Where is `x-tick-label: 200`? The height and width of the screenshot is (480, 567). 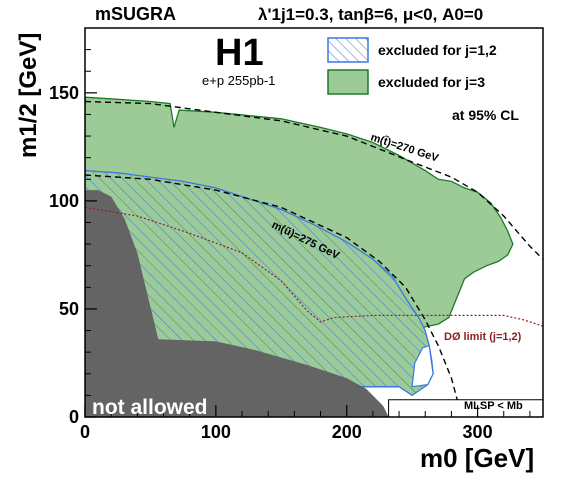 x-tick-label: 200 is located at coordinates (347, 432).